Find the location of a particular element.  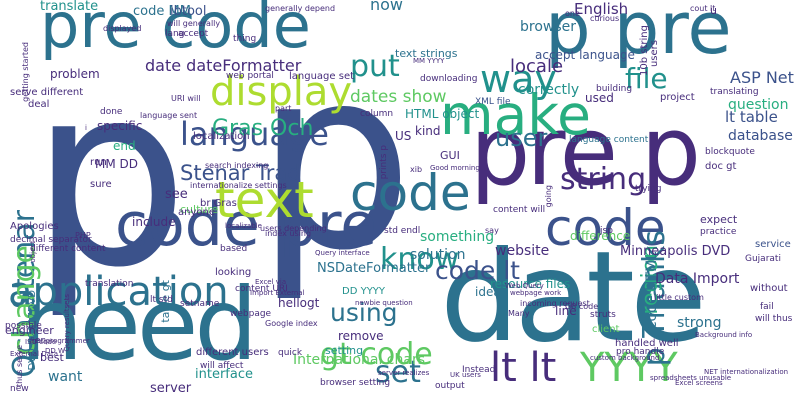

cloud-word: Excel screens is located at coordinates (699, 383).